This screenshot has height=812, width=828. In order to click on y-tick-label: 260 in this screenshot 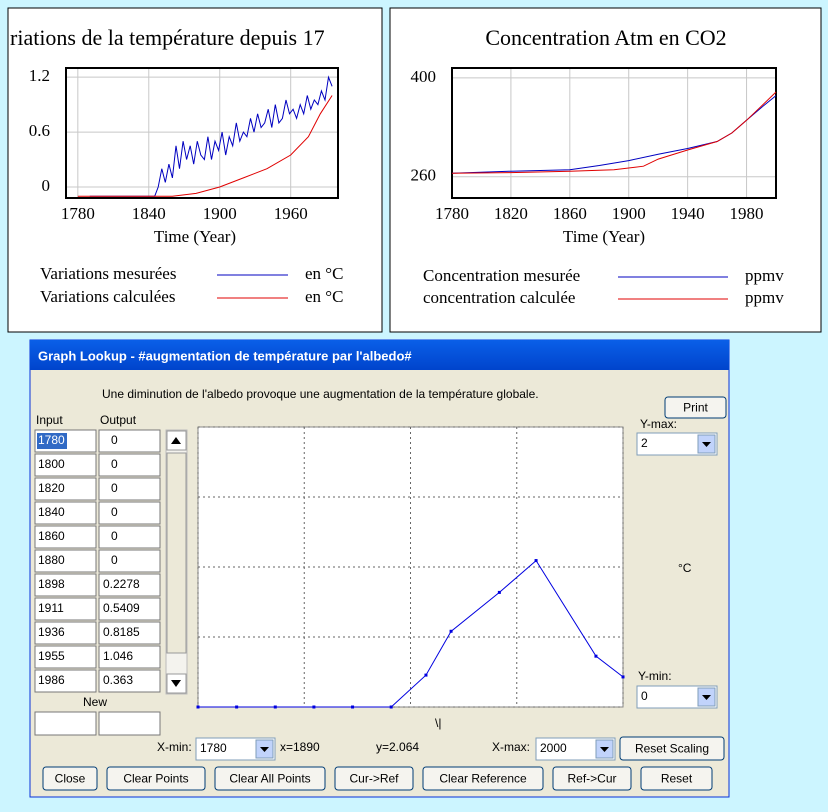, I will do `click(424, 175)`.